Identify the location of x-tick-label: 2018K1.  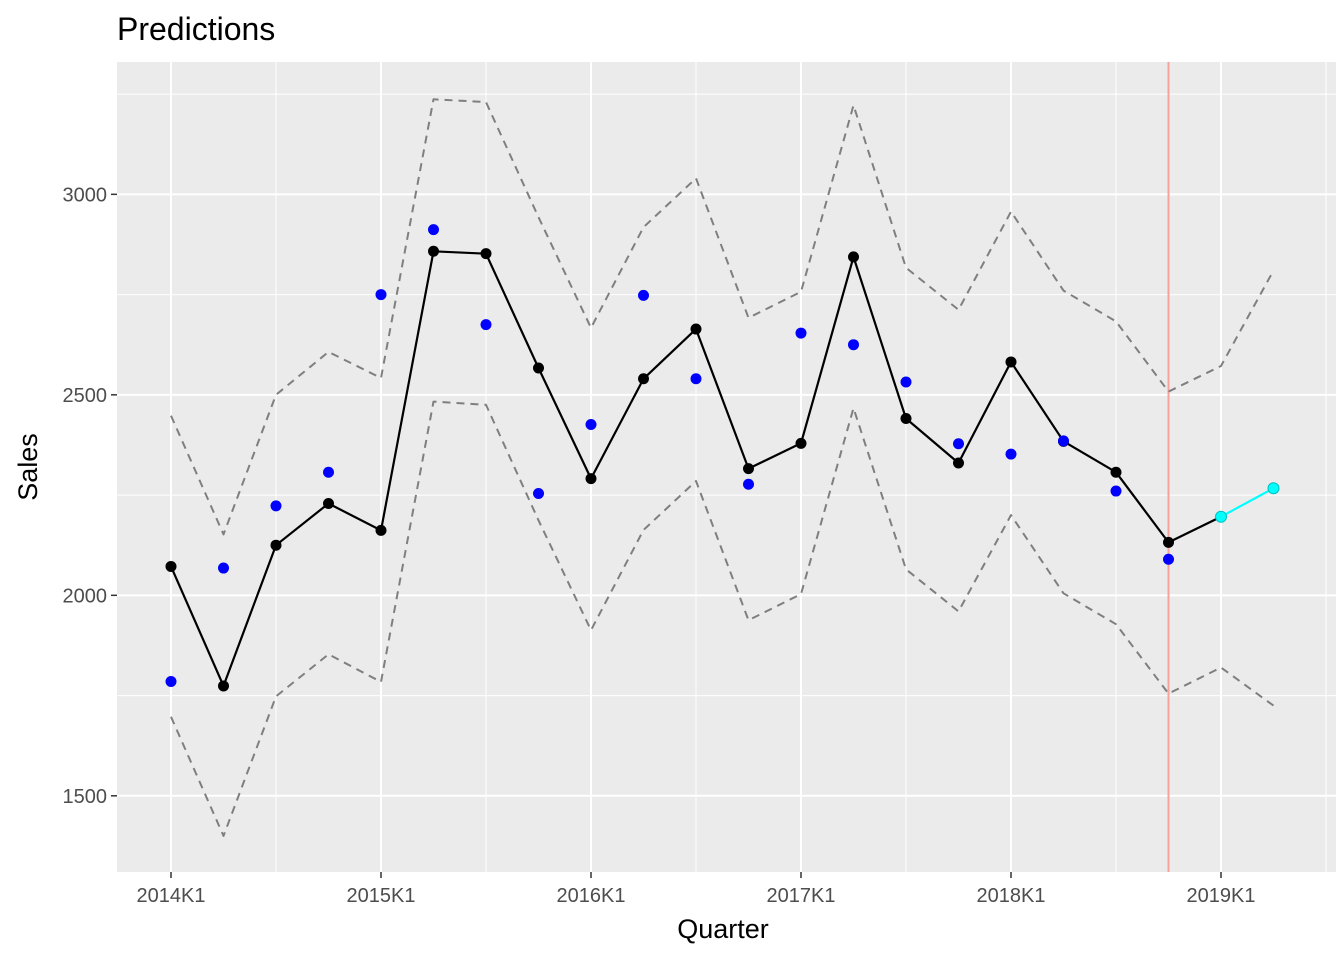
(1011, 896).